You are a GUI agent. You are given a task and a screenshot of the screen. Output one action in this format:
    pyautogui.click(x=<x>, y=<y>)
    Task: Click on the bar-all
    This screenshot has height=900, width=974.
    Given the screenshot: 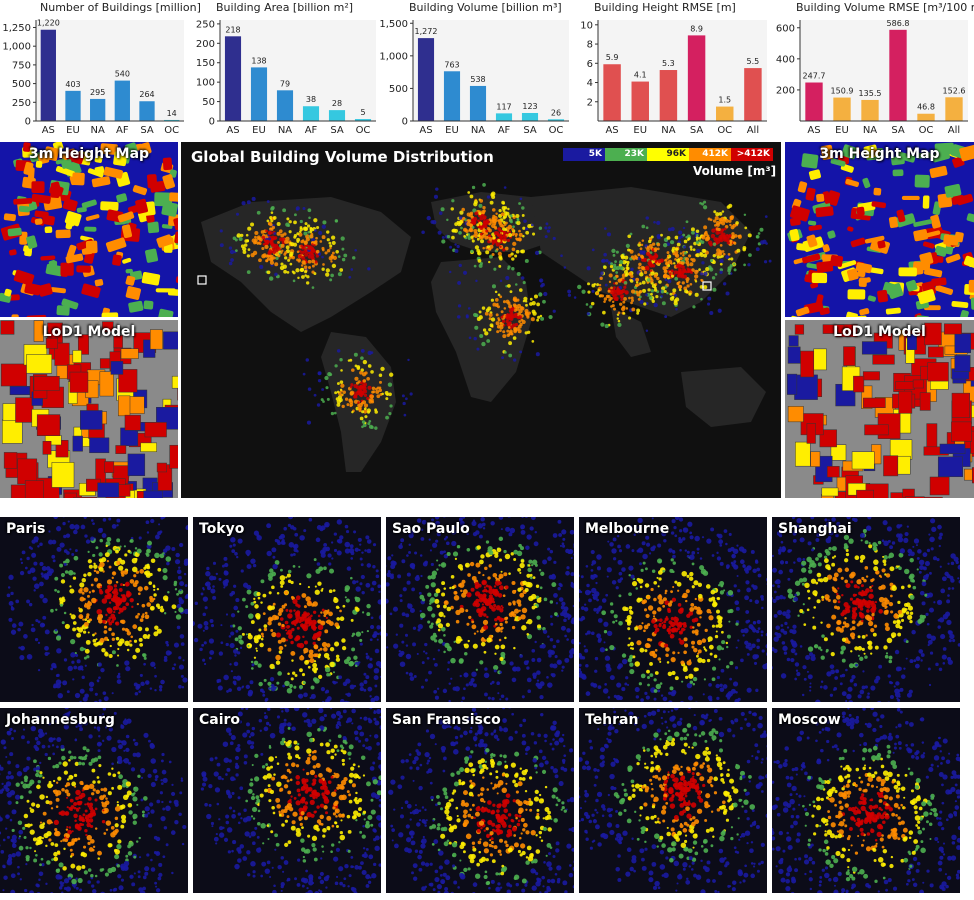 What is the action you would take?
    pyautogui.click(x=753, y=94)
    